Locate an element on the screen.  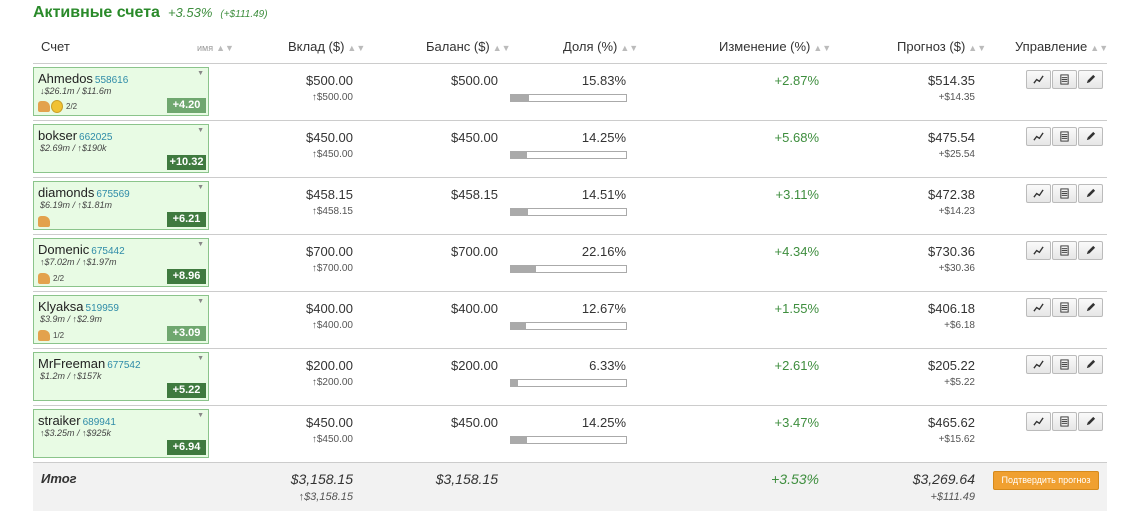
forecast-cell: $205.22 +$5.22 is located at coordinates (951, 373).